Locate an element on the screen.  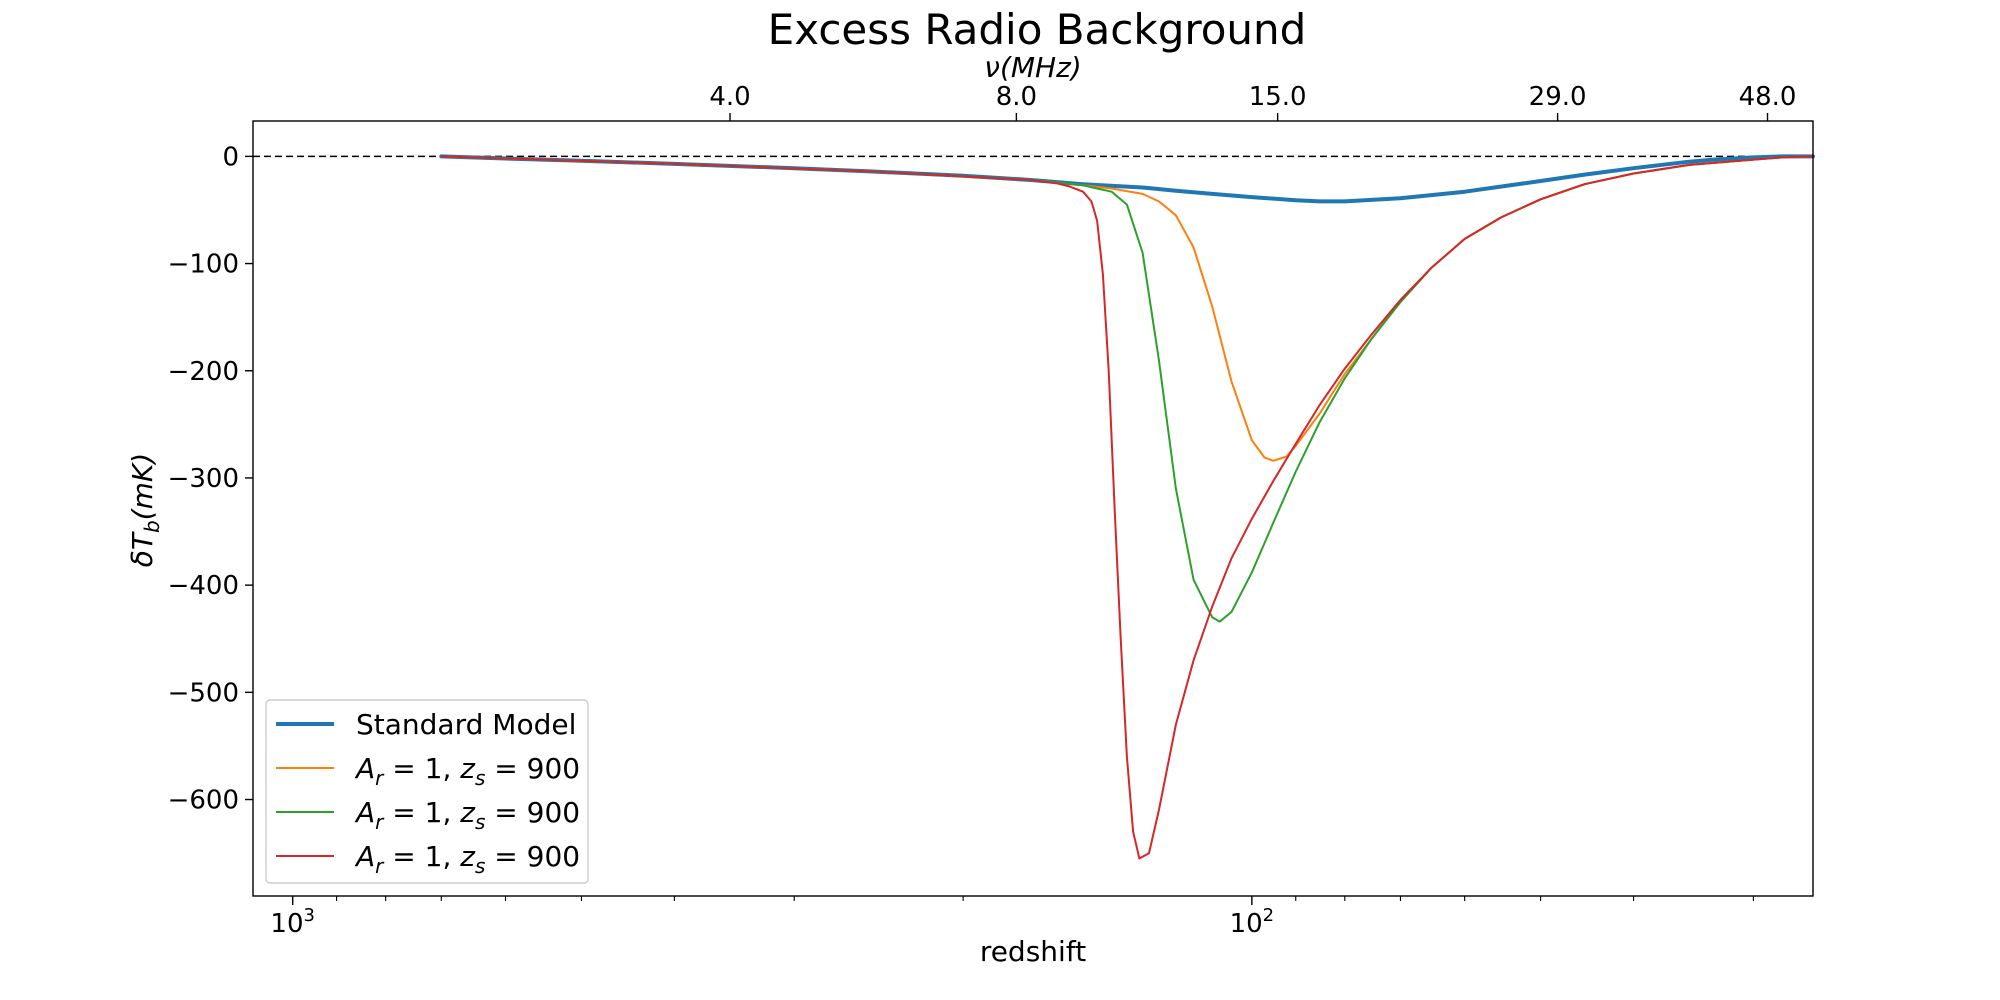
x-tick-label: 10³ is located at coordinates (292, 922).